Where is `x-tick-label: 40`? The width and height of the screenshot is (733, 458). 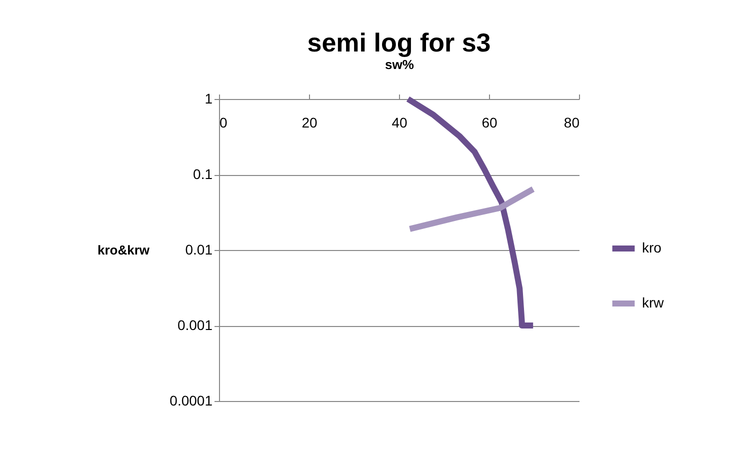
x-tick-label: 40 is located at coordinates (400, 122).